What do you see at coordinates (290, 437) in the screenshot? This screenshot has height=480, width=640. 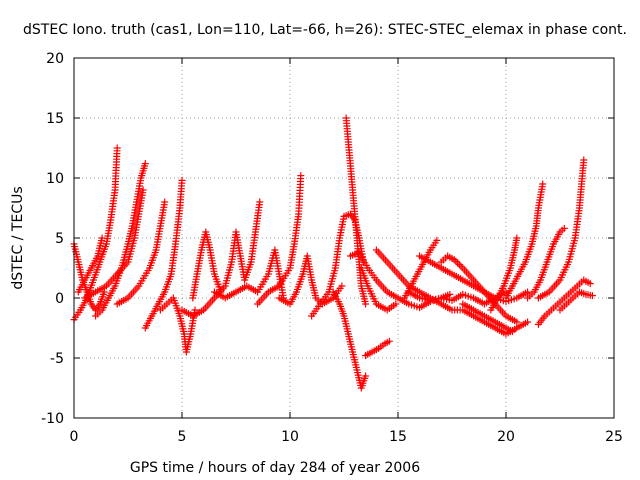 I see `x-tick-label: 10` at bounding box center [290, 437].